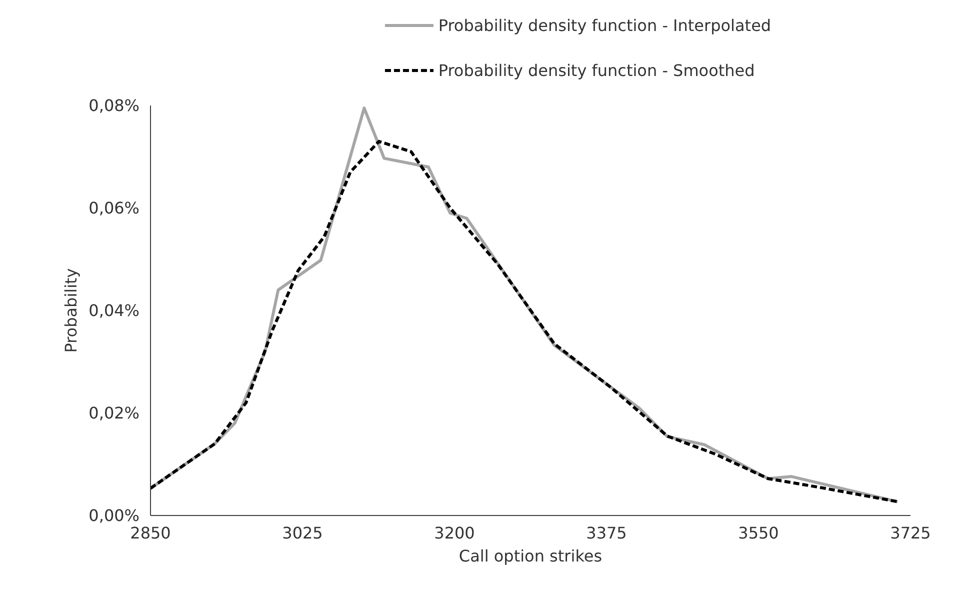 Image resolution: width=964 pixels, height=605 pixels. I want to click on y-tick-label: 0,04%, so click(114, 310).